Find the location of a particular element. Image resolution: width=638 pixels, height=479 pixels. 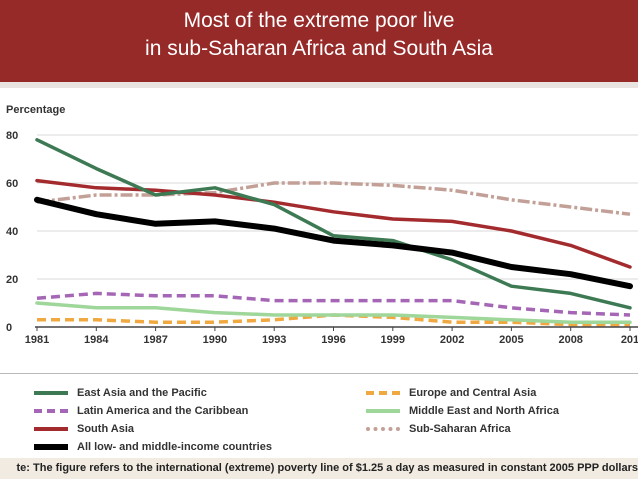

legend-item-all-low-middle-income: All low- and middle-income countries is located at coordinates (153, 447).